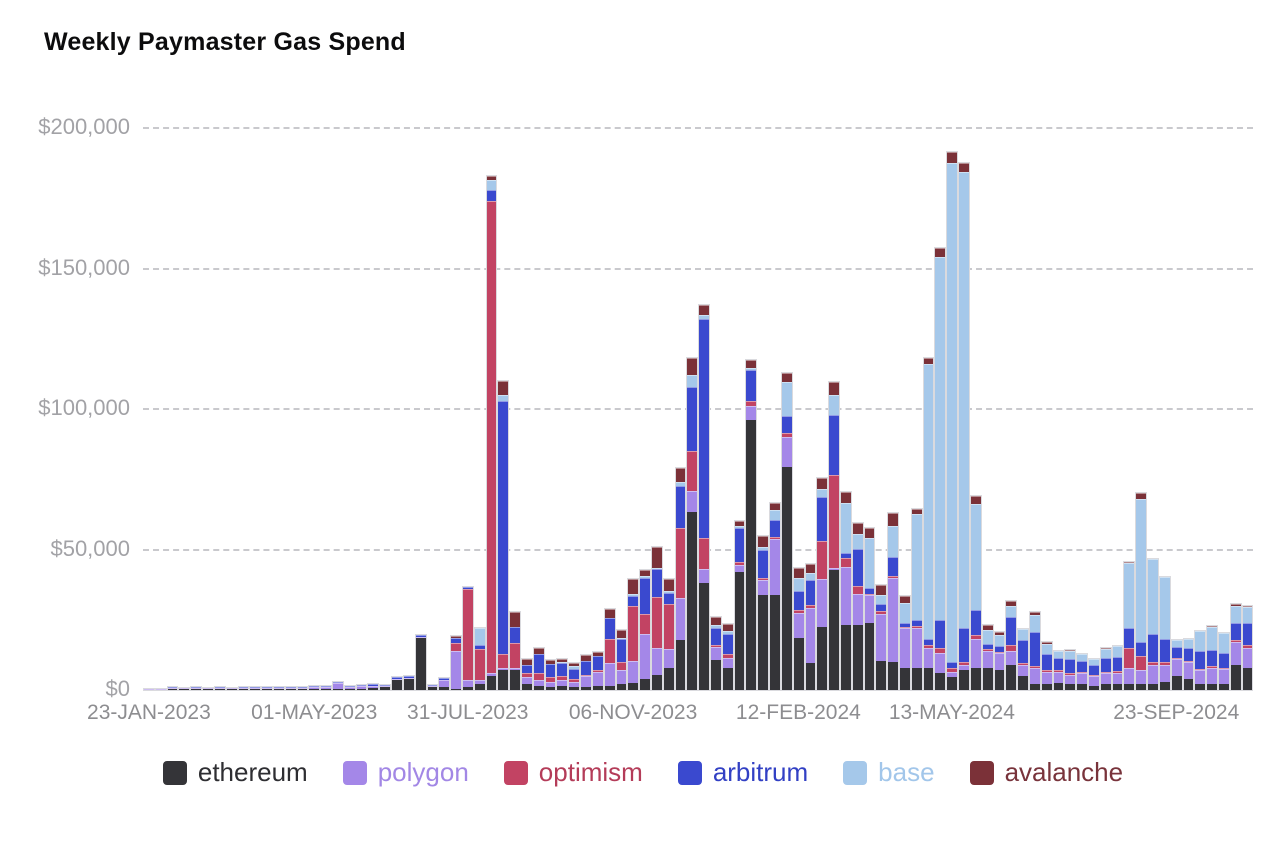 Image resolution: width=1286 pixels, height=846 pixels. Describe the element at coordinates (573, 772) in the screenshot. I see `legend-item-optimism: optimism` at that location.